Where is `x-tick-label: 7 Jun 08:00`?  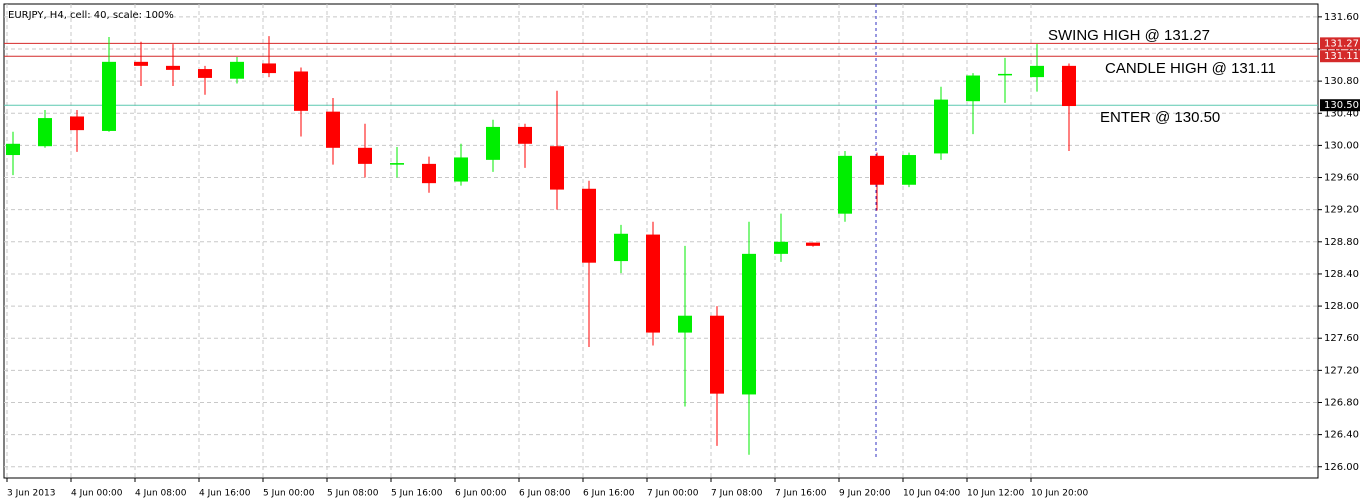
x-tick-label: 7 Jun 08:00 is located at coordinates (737, 494).